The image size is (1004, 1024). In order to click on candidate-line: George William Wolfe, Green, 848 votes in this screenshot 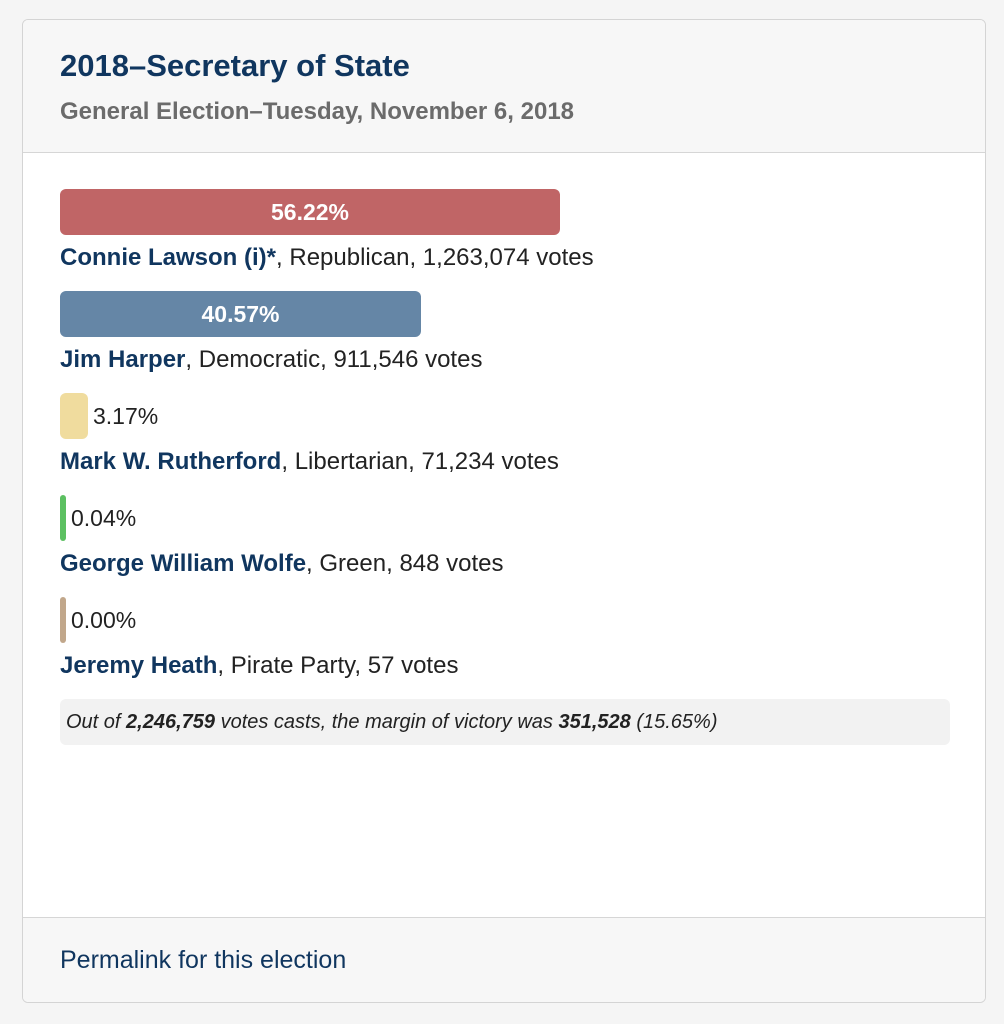, I will do `click(282, 563)`.